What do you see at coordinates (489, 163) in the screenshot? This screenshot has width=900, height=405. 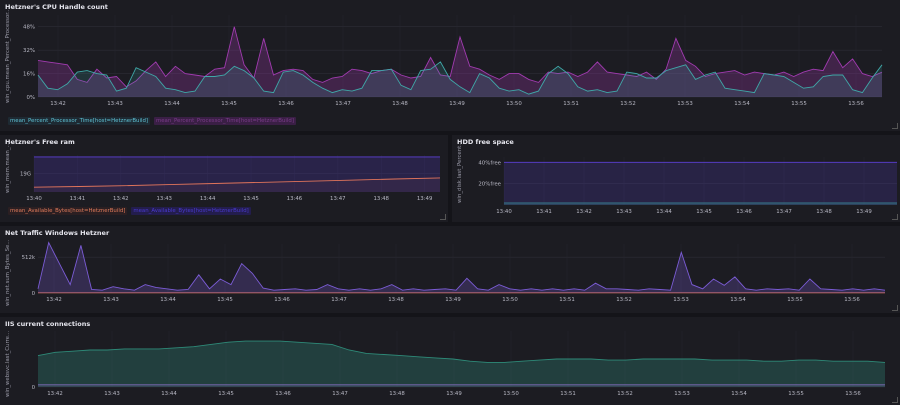 I see `y-tick-label: 40%free` at bounding box center [489, 163].